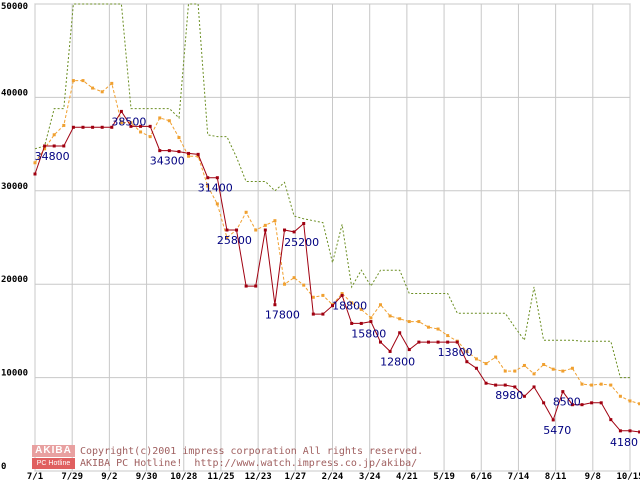  What do you see at coordinates (147, 476) in the screenshot?
I see `x-tick-label: 9/30` at bounding box center [147, 476].